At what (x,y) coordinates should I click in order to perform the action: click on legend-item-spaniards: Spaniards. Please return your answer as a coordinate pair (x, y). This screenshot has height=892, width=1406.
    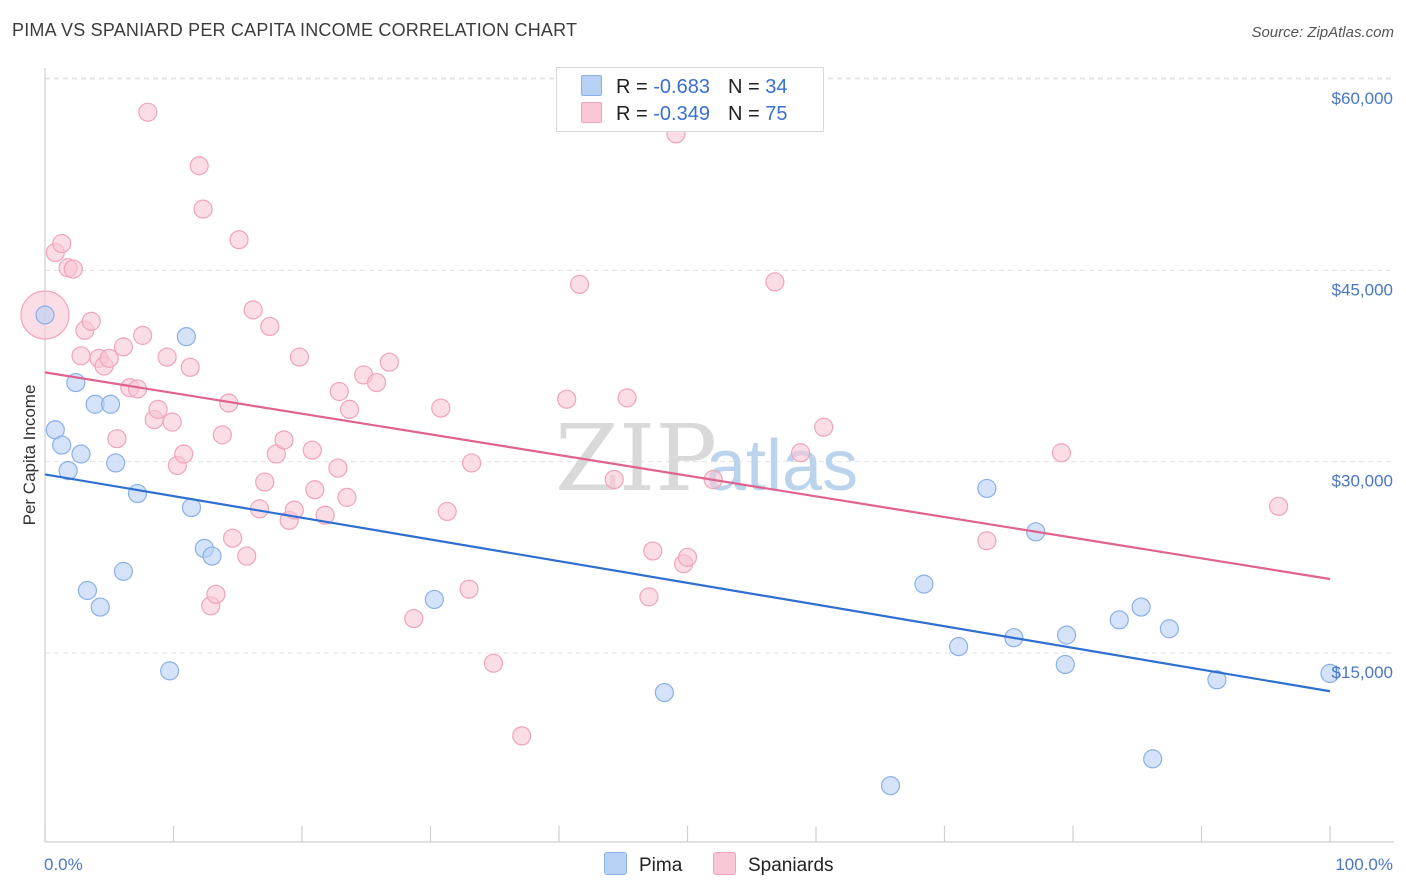
    Looking at the image, I should click on (773, 864).